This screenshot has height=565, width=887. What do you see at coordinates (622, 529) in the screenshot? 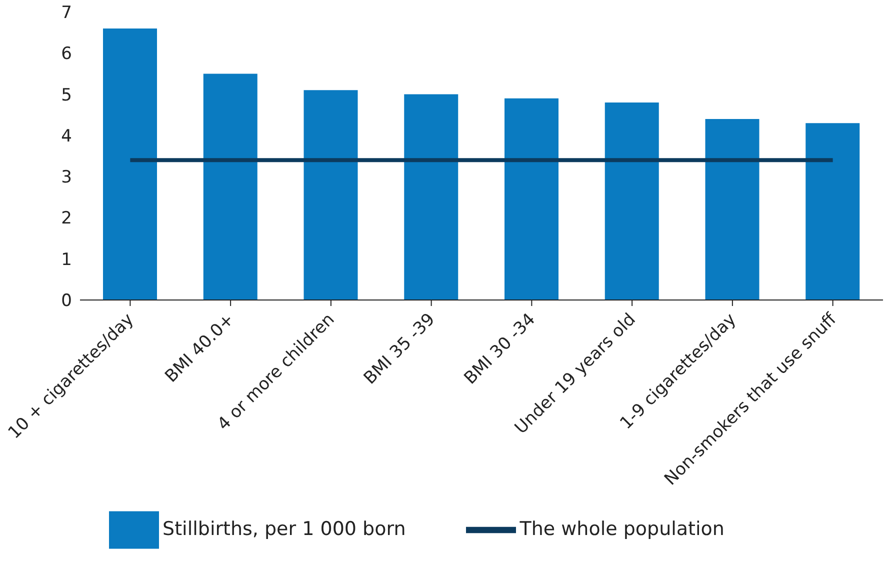
I see `legend-label: The whole population` at bounding box center [622, 529].